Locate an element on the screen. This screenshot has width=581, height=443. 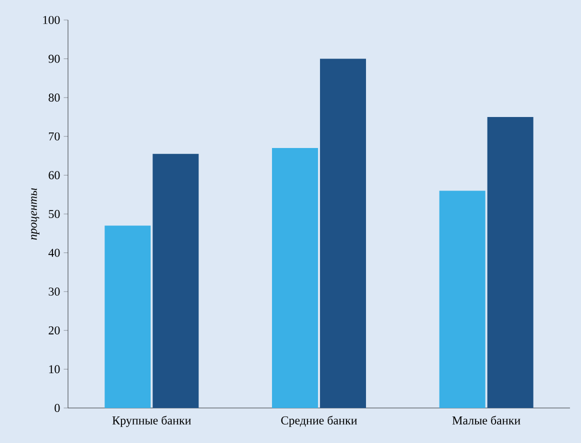
y-tick-label: 30 is located at coordinates (54, 292).